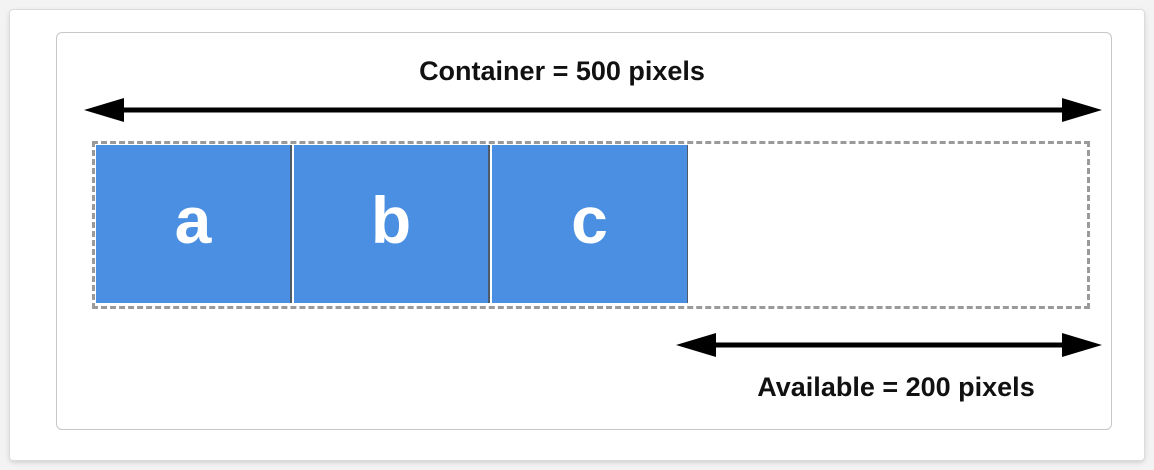 Image resolution: width=1154 pixels, height=470 pixels. What do you see at coordinates (896, 387) in the screenshot?
I see `available-space-label: Available = 200 pixels` at bounding box center [896, 387].